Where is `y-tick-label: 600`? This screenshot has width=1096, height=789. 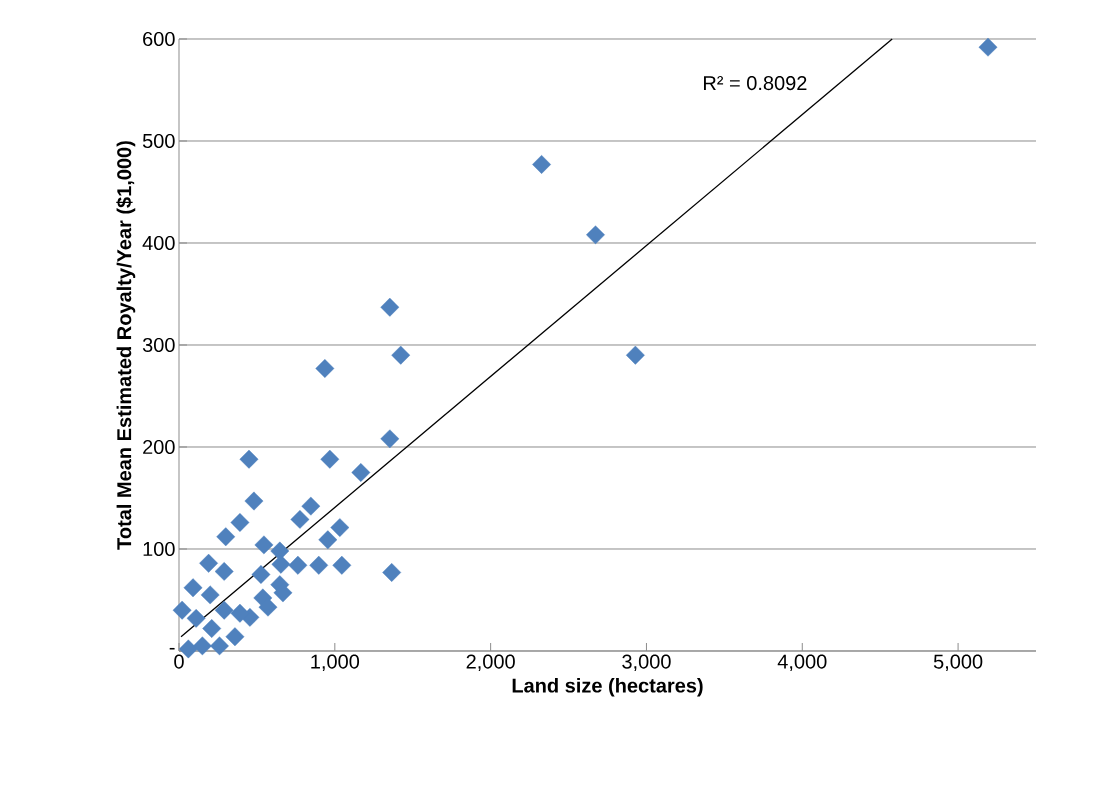
y-tick-label: 600 is located at coordinates (159, 39).